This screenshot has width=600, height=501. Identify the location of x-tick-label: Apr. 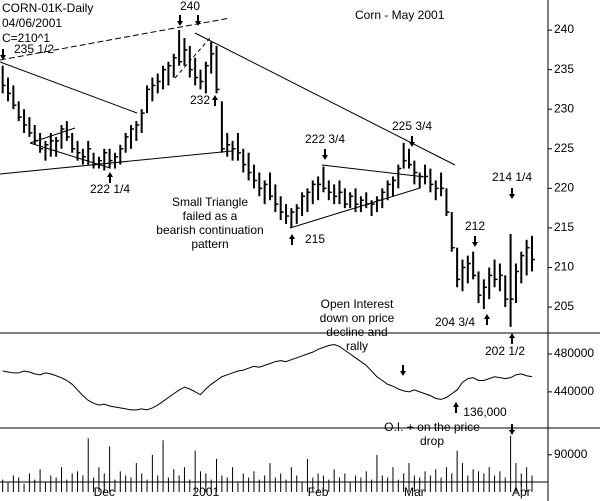
(521, 492).